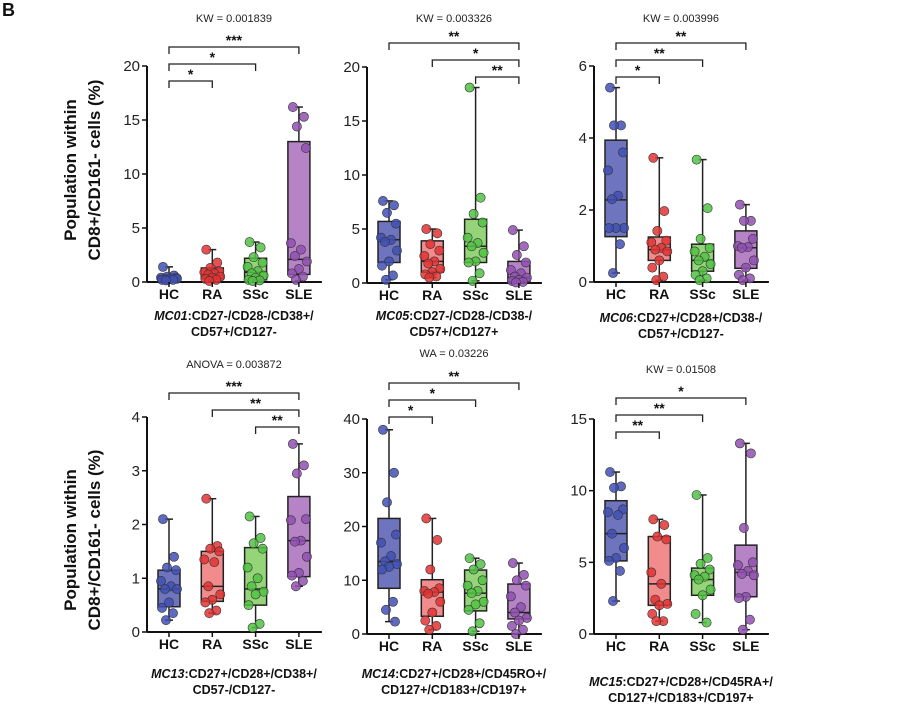 The width and height of the screenshot is (900, 714). Describe the element at coordinates (234, 40) in the screenshot. I see `significance-stars: ***` at that location.